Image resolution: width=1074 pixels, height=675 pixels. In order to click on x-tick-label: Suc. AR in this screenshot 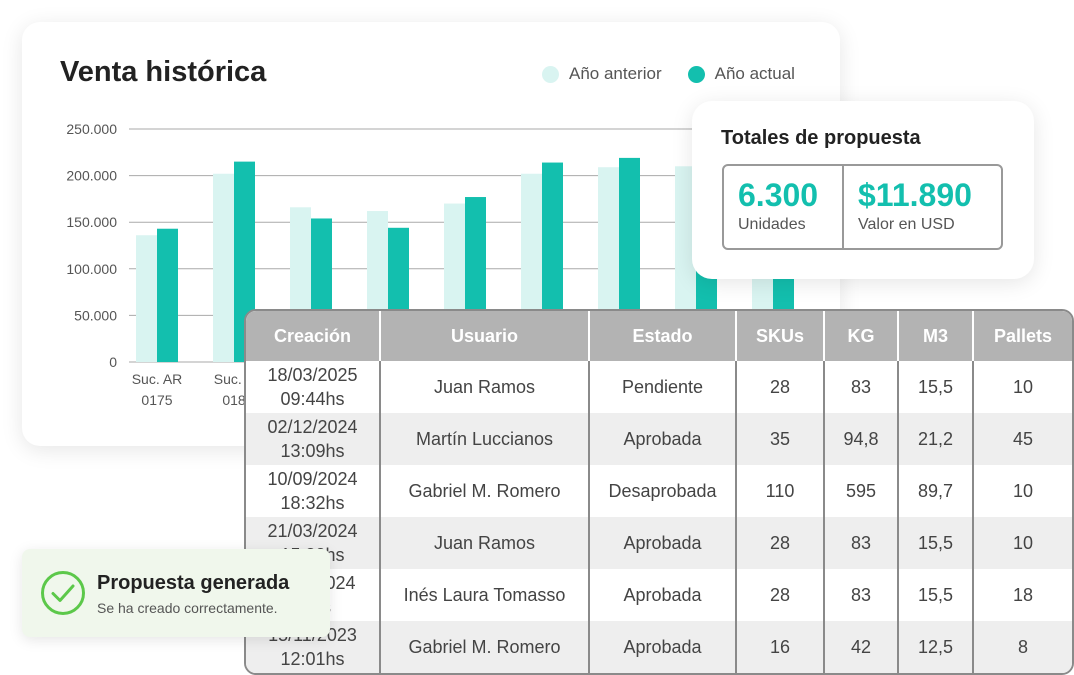, I will do `click(157, 379)`.